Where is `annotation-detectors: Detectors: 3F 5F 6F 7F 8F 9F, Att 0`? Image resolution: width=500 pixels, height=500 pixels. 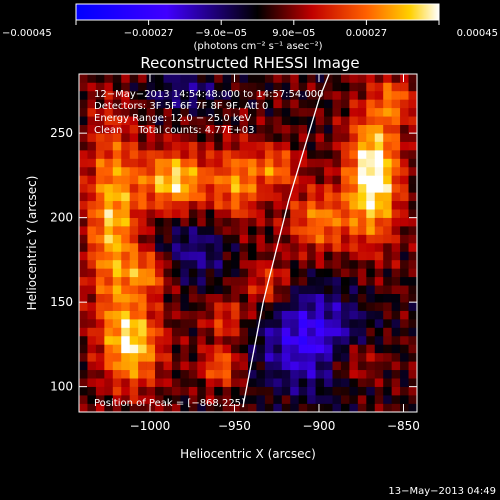
annotation-detectors: Detectors: 3F 5F 6F 7F 8F 9F, Att 0 is located at coordinates (181, 106).